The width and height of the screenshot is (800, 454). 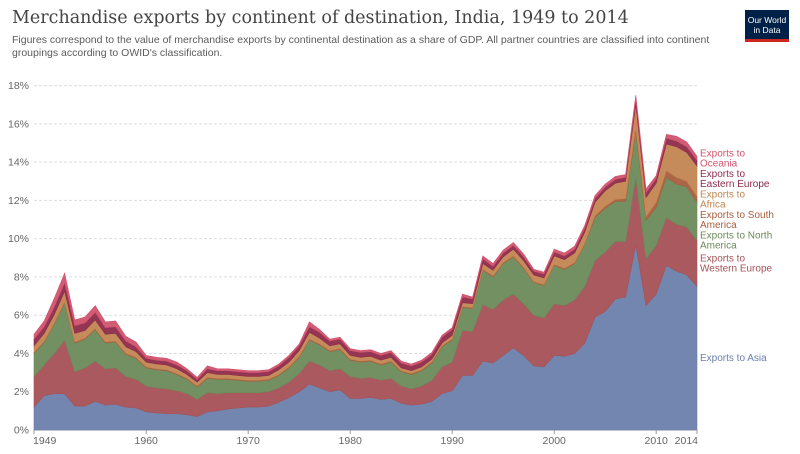 I want to click on label-exports-to-africa: Exports to Africa, so click(x=722, y=199).